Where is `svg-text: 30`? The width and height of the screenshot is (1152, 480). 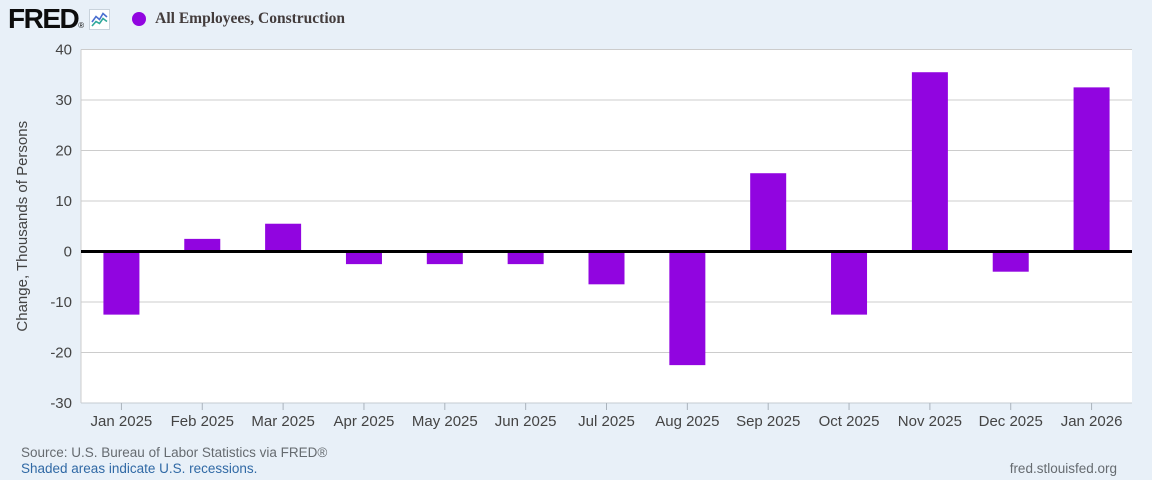 svg-text: 30 is located at coordinates (63, 100).